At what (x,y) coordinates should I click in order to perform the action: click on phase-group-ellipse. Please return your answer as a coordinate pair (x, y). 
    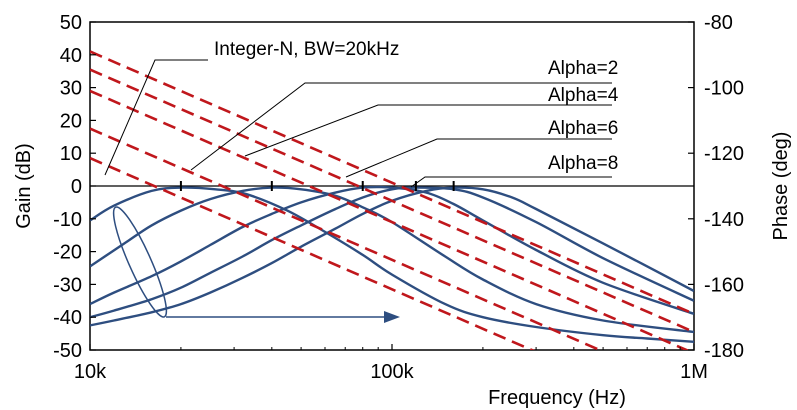
    Looking at the image, I should click on (140, 262).